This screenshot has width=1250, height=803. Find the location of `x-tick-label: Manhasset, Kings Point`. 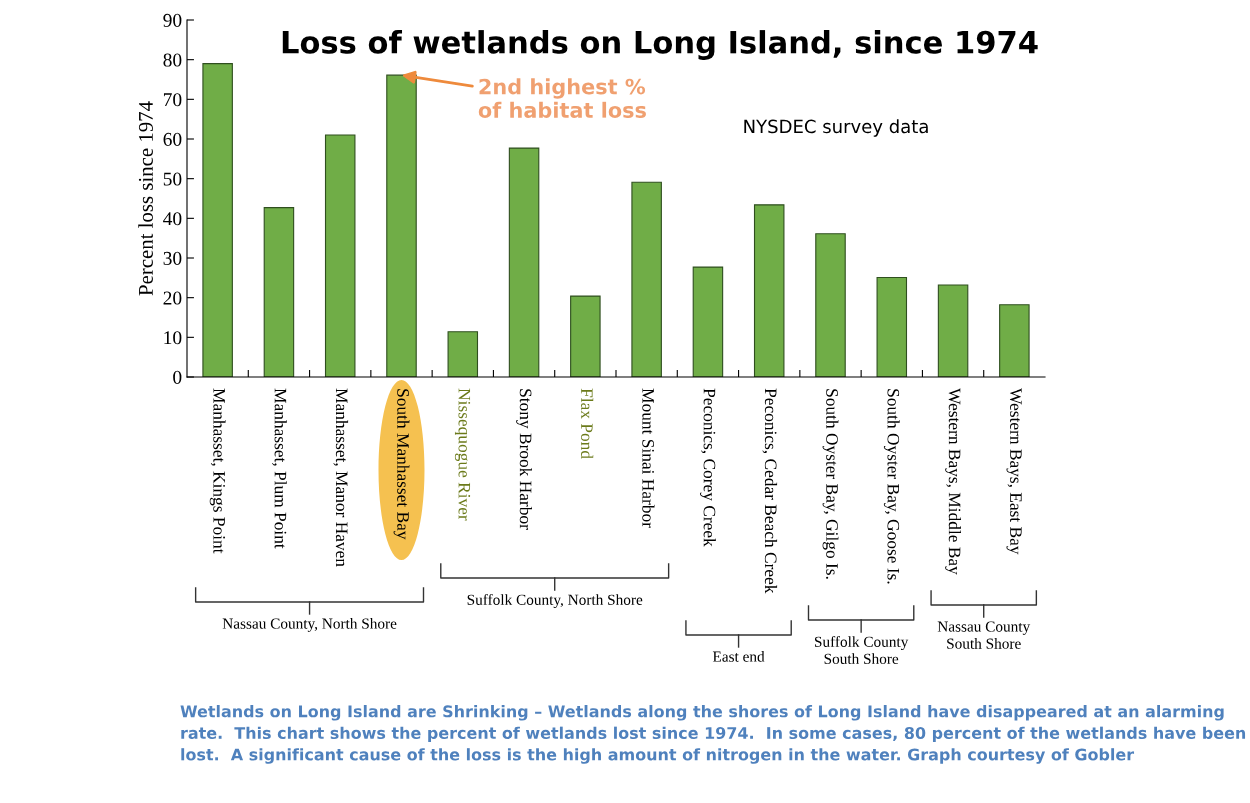

x-tick-label: Manhasset, Kings Point is located at coordinates (217, 471).